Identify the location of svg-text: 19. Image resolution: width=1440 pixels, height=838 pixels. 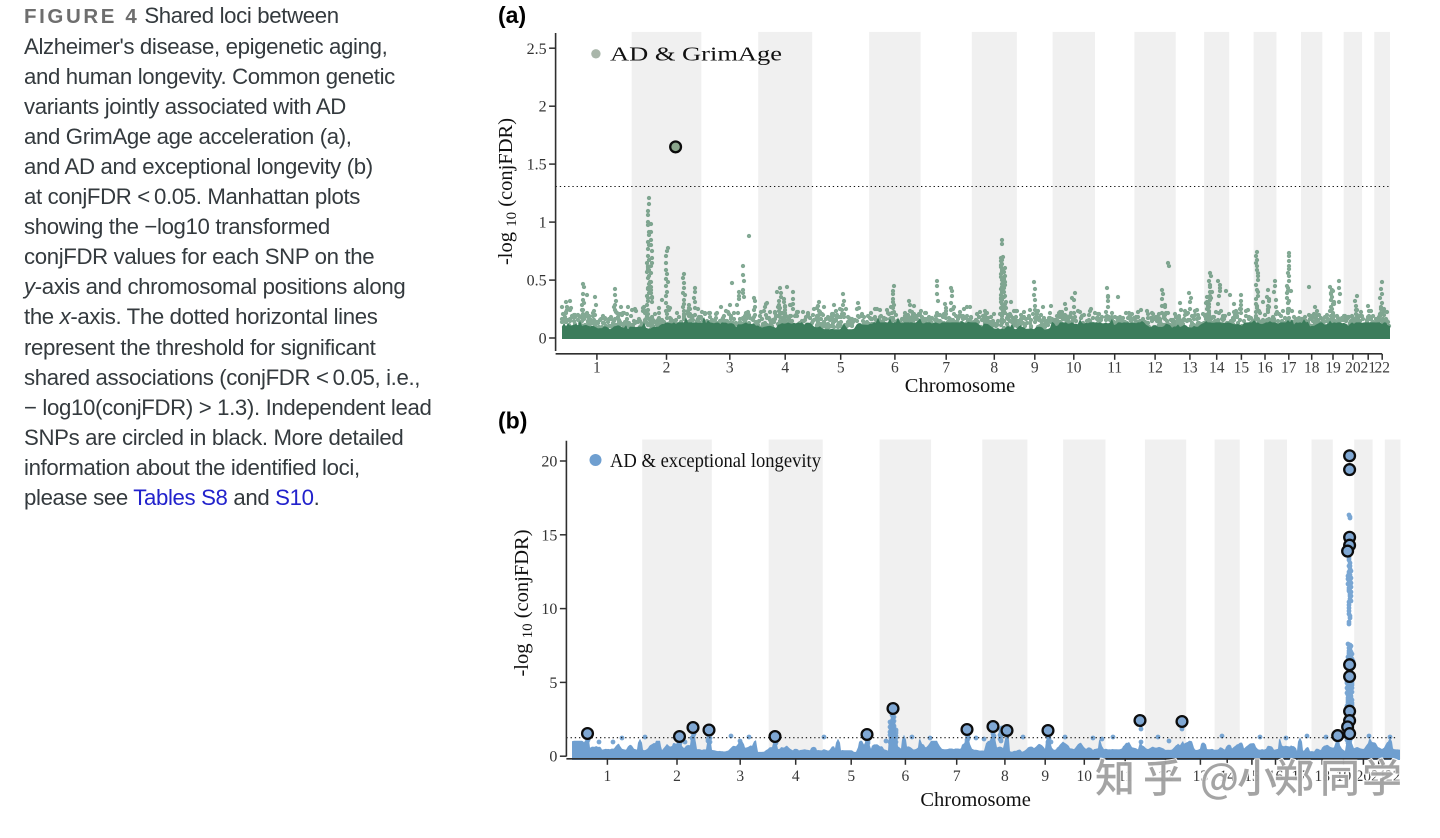
(1333, 368).